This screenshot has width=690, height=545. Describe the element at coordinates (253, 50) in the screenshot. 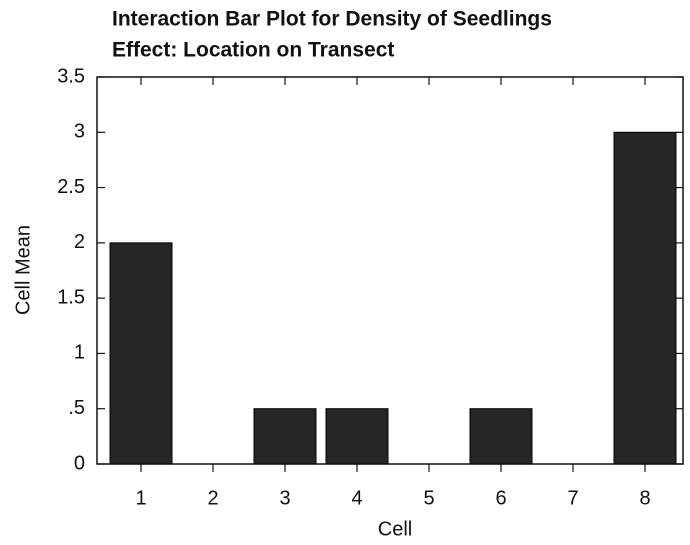

I see `chart-subtitle: Effect: Location on Transect` at that location.